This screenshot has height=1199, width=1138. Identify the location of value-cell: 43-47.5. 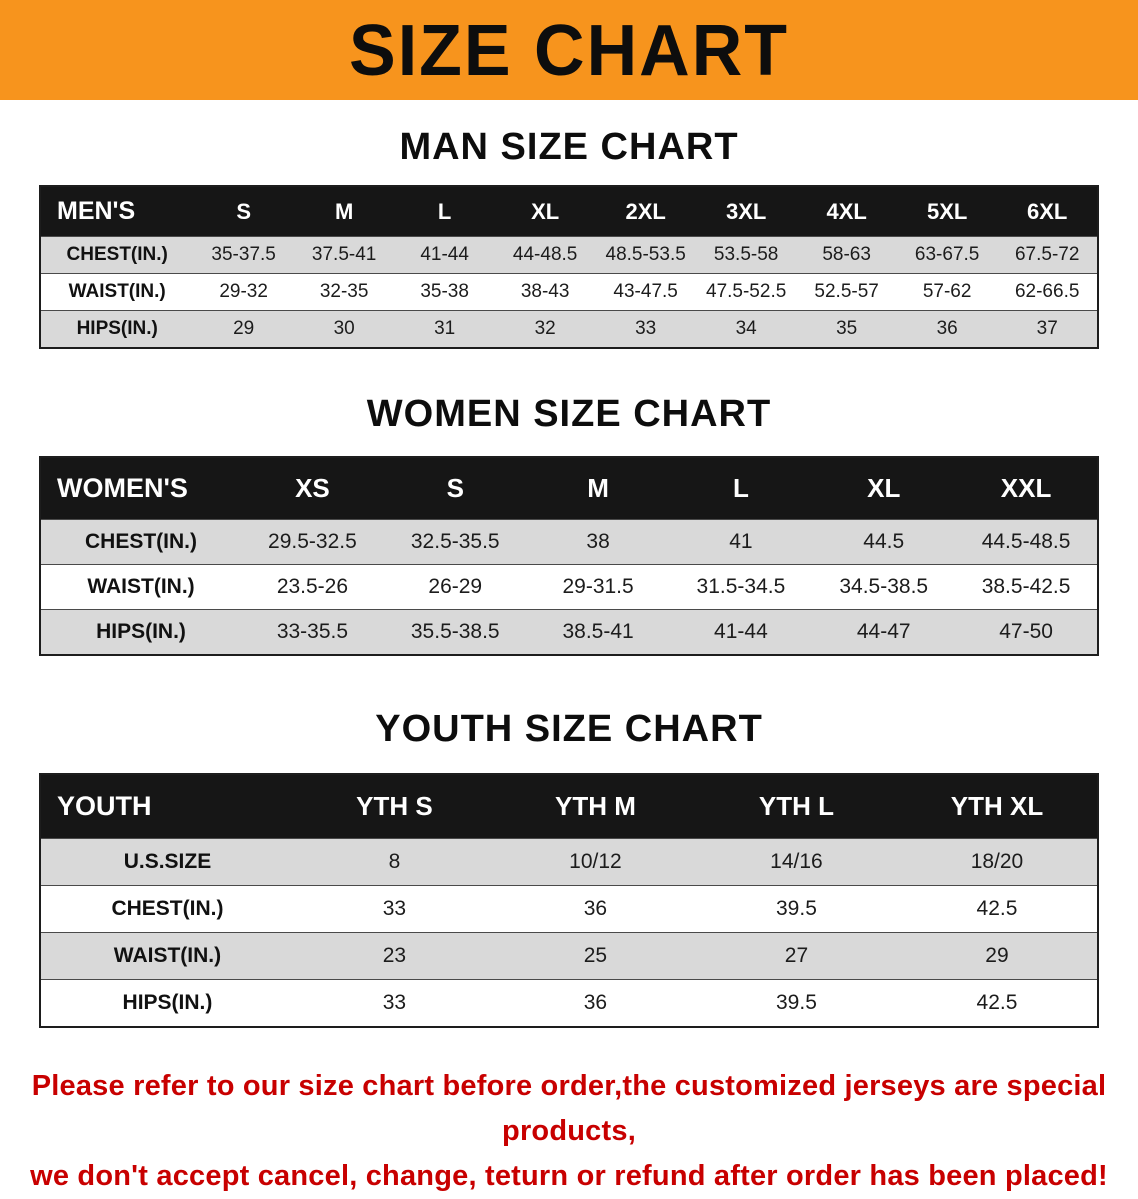
(645, 292).